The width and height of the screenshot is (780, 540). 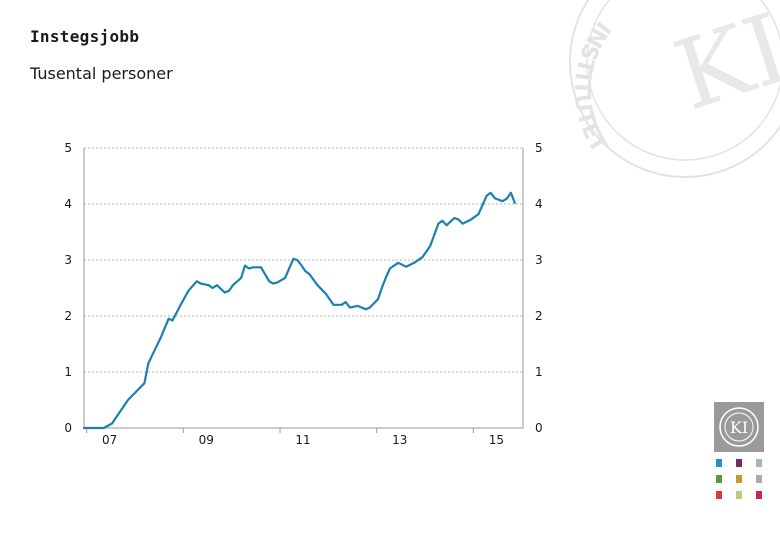 What do you see at coordinates (539, 372) in the screenshot?
I see `y-tick-label-right: 1` at bounding box center [539, 372].